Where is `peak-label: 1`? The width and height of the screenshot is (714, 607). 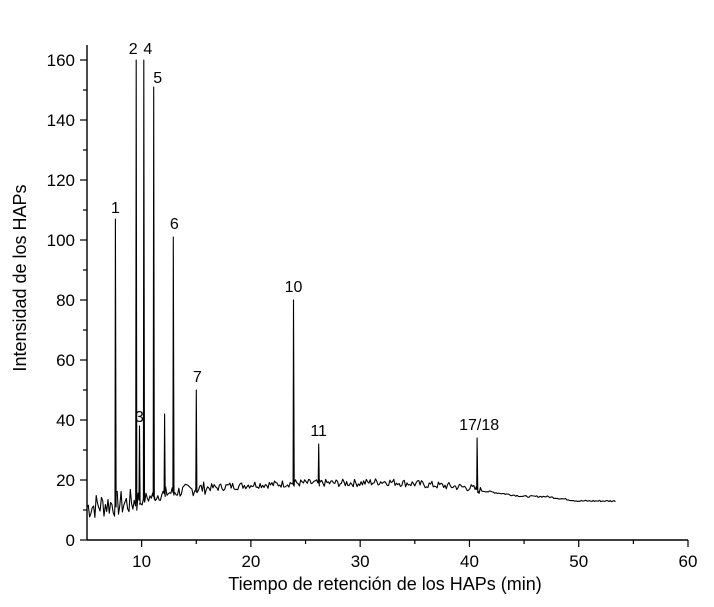 peak-label: 1 is located at coordinates (115, 208).